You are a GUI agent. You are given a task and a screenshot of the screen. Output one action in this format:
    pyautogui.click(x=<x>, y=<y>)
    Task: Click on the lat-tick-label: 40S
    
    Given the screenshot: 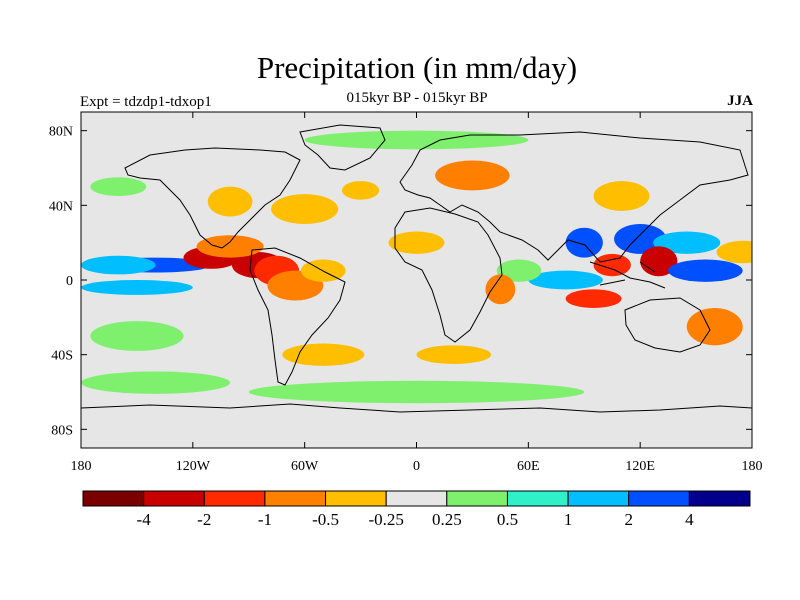 What is the action you would take?
    pyautogui.click(x=62, y=356)
    